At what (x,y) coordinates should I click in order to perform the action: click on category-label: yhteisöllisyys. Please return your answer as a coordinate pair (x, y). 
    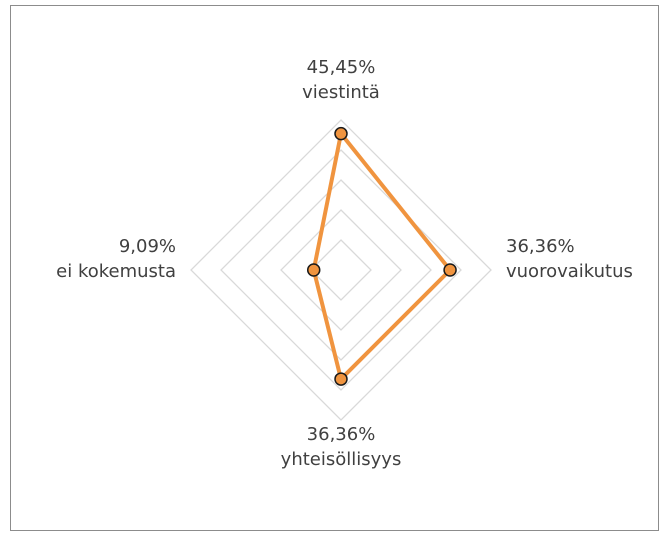
    Looking at the image, I should click on (341, 459).